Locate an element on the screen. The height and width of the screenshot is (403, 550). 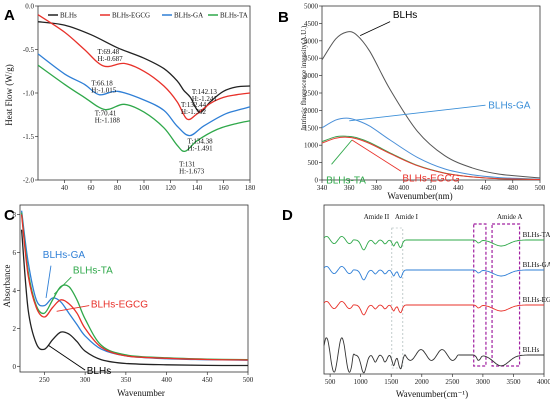
panel-d-annot-amide-ii: Amide II is located at coordinates (377, 217).